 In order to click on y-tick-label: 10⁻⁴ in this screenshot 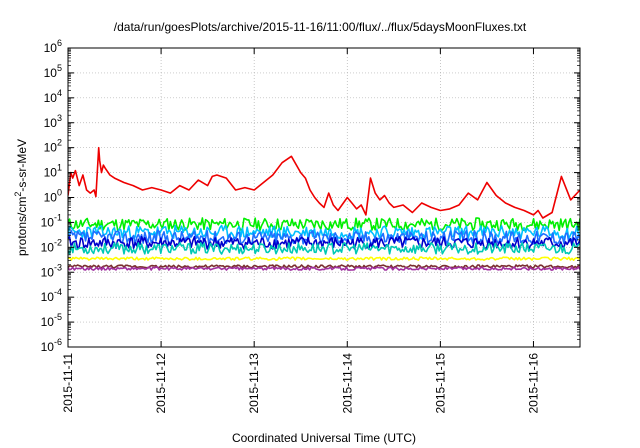, I will do `click(51, 295)`.